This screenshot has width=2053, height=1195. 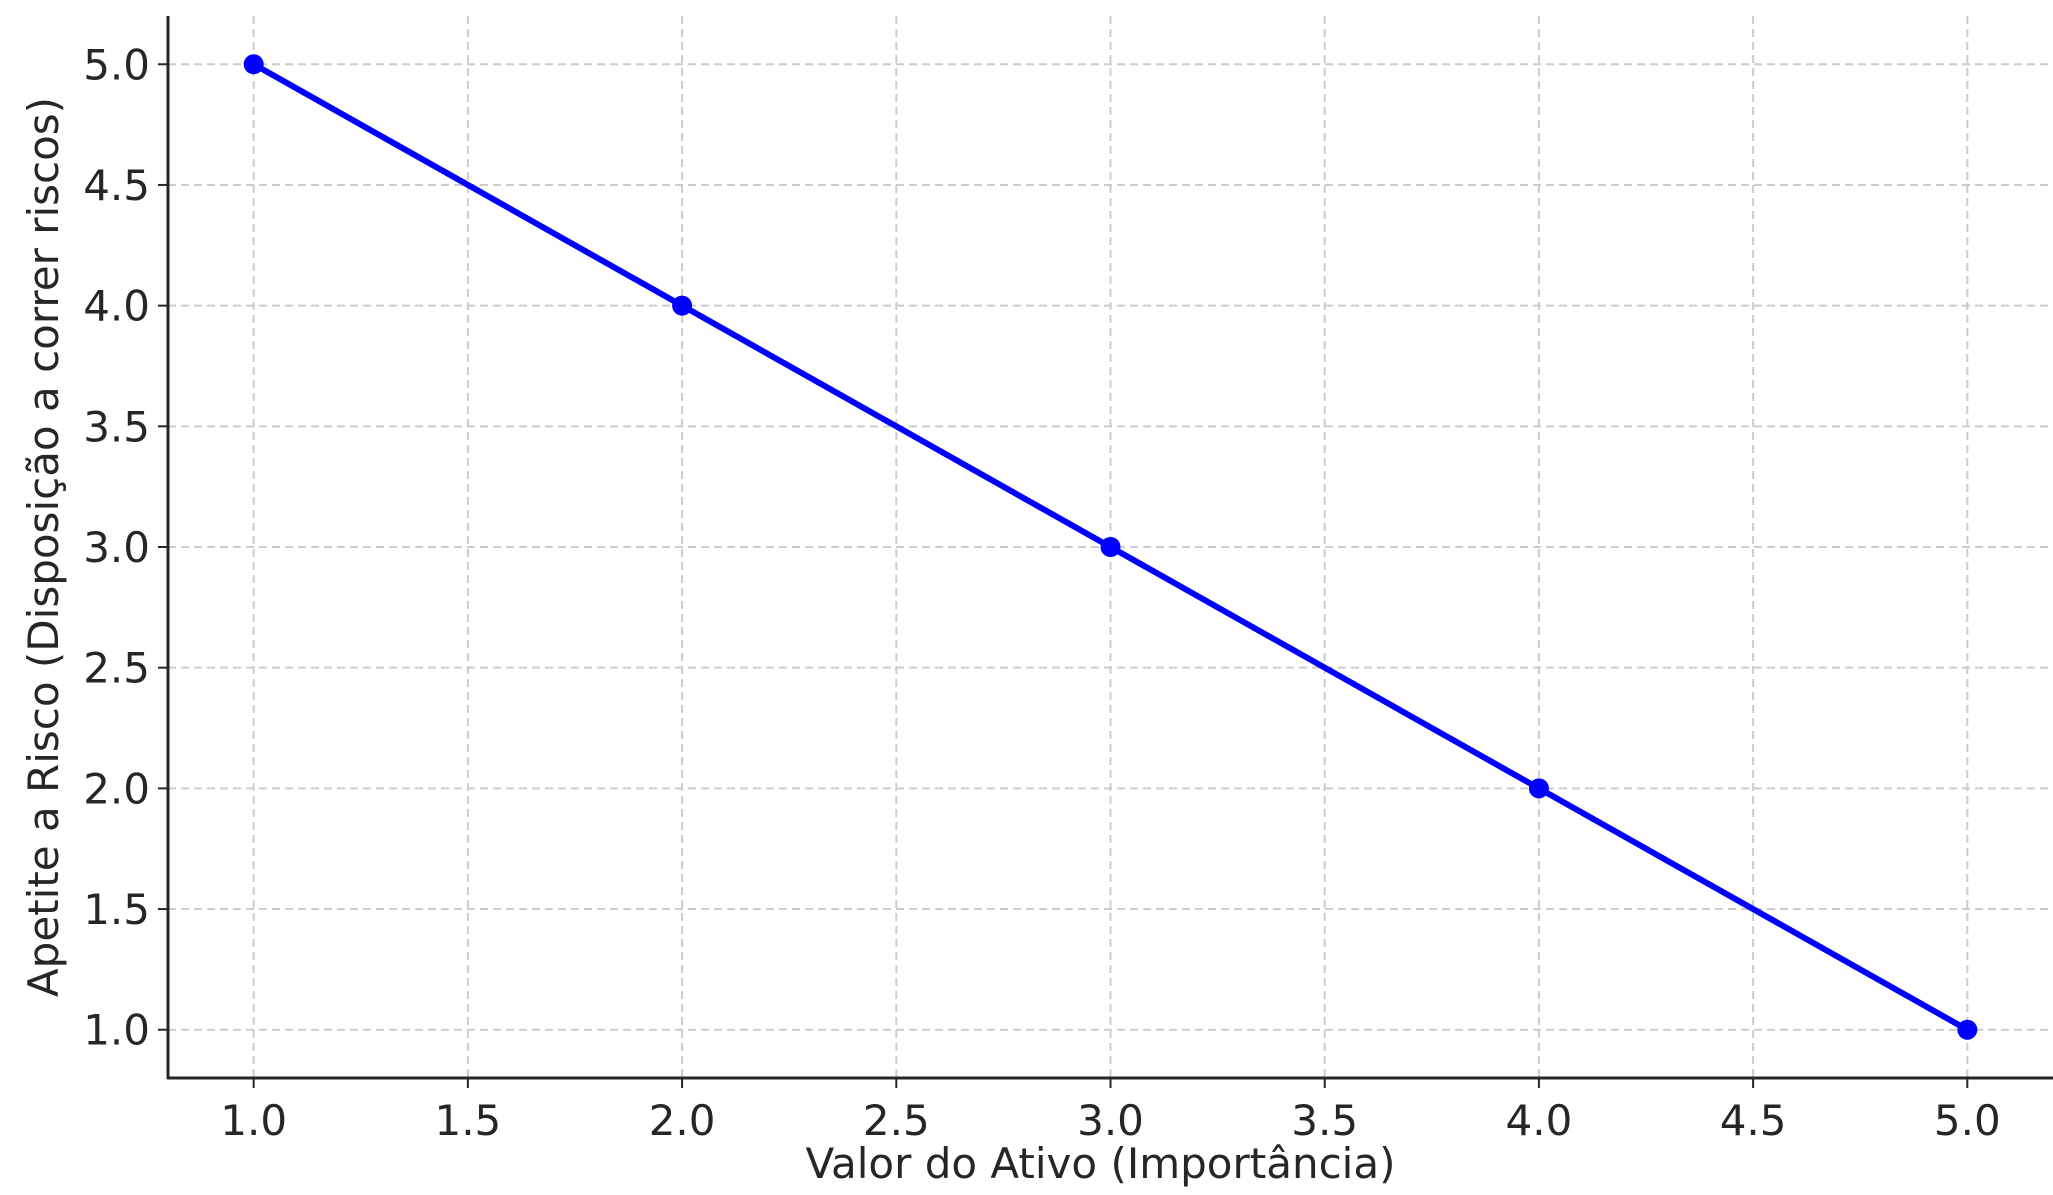 What do you see at coordinates (116, 426) in the screenshot?
I see `y-tick-label: 3.5` at bounding box center [116, 426].